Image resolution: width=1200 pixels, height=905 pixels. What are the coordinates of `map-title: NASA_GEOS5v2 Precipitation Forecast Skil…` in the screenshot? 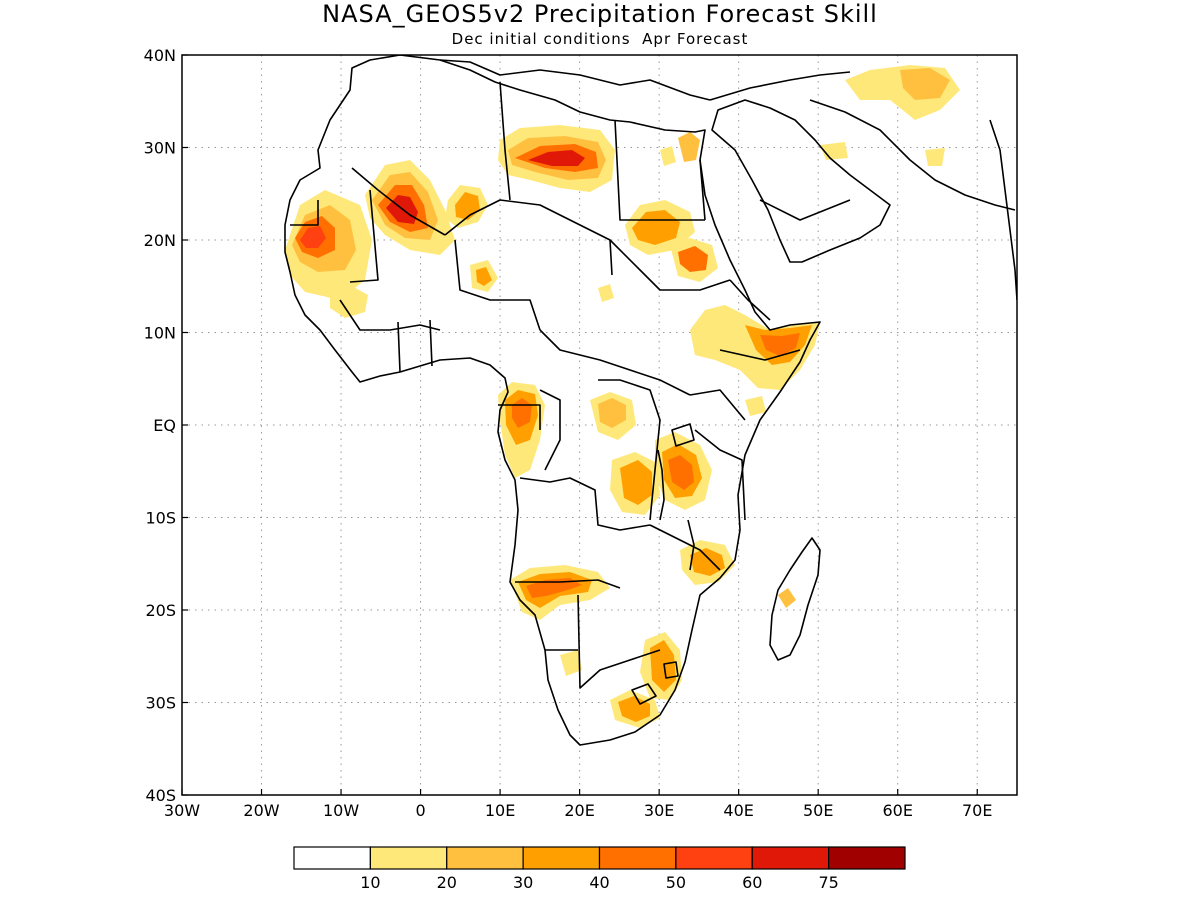 It's located at (600, 14).